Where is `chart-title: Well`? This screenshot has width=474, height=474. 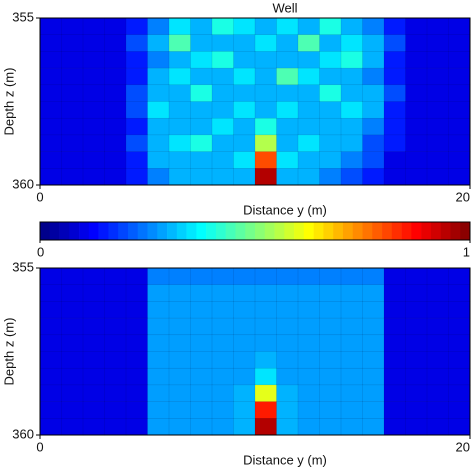 chart-title: Well is located at coordinates (284, 7).